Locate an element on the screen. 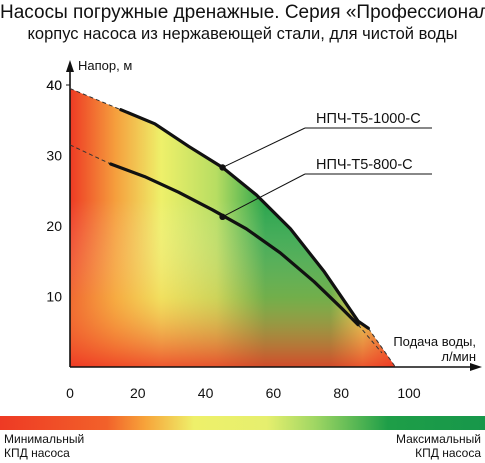  y-axis: Напор, м is located at coordinates (99, 212).